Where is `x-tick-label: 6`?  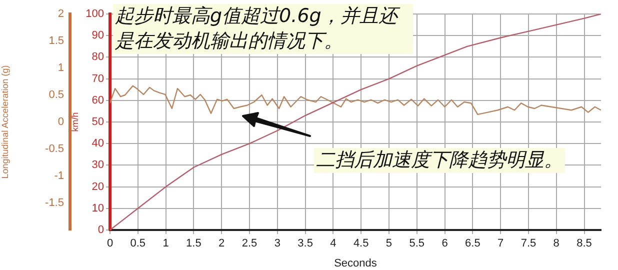
x-tick-label: 6 is located at coordinates (445, 244).